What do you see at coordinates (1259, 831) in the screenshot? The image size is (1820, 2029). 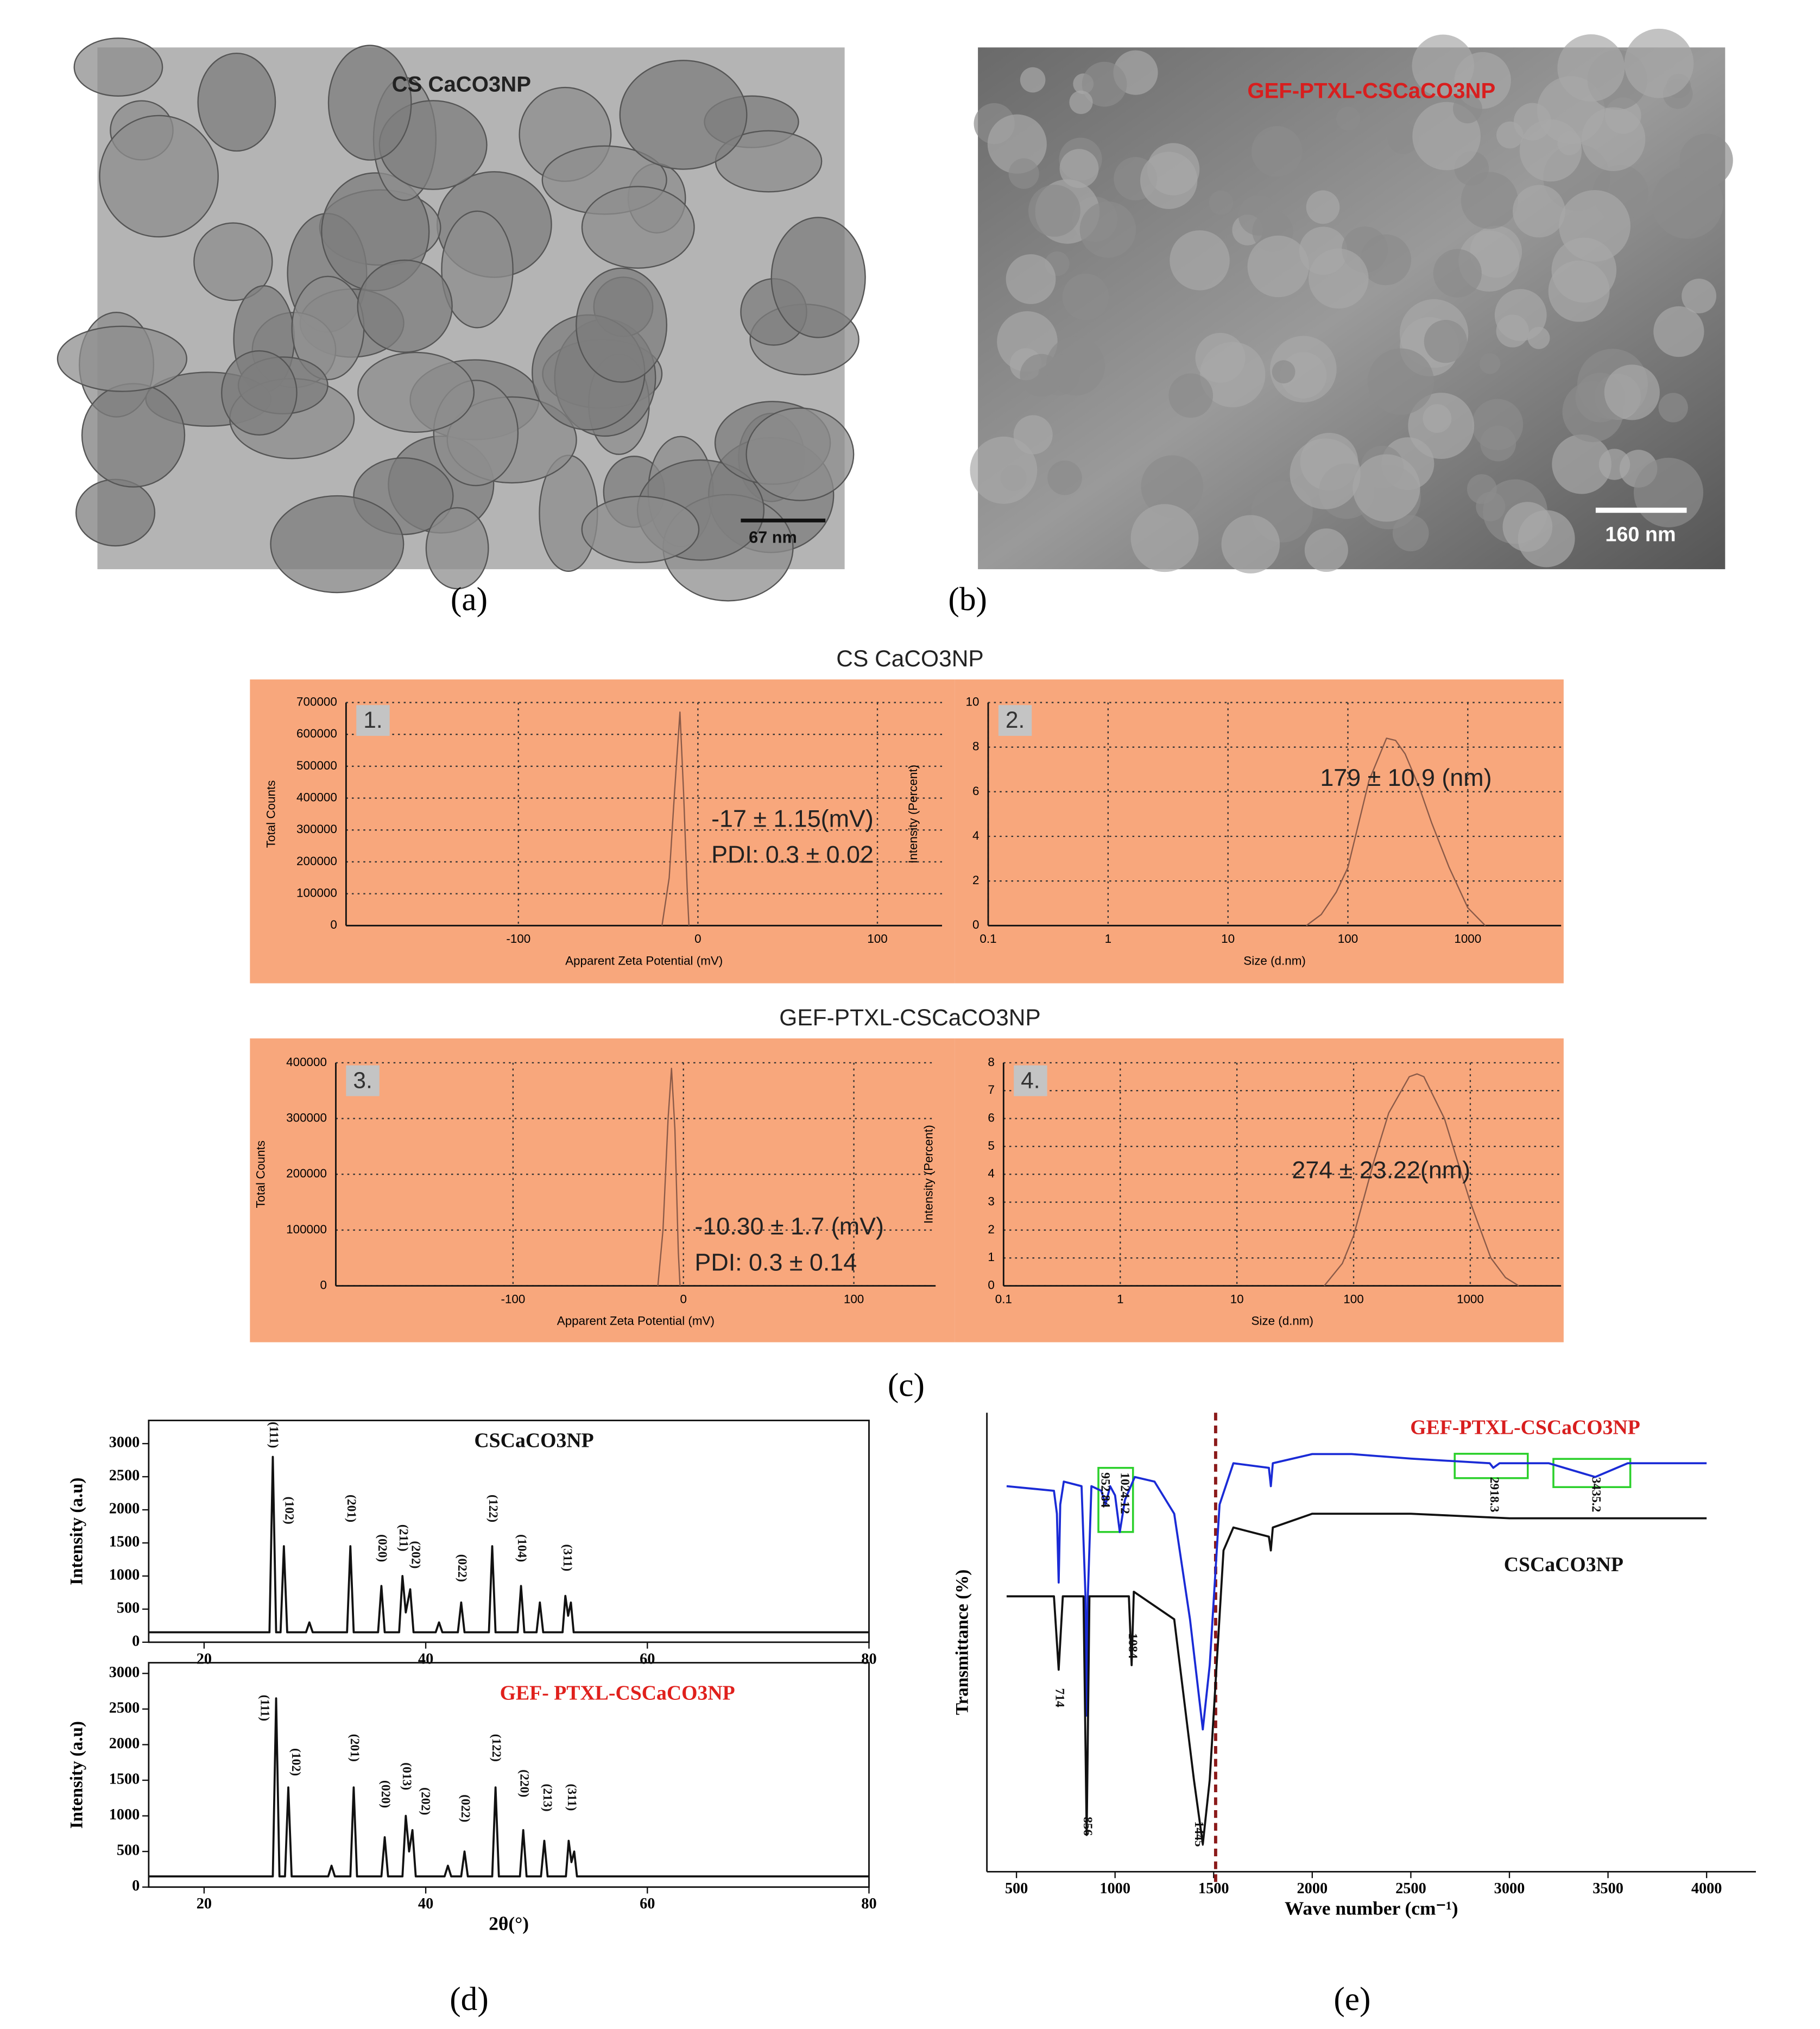 I see `chart-background` at bounding box center [1259, 831].